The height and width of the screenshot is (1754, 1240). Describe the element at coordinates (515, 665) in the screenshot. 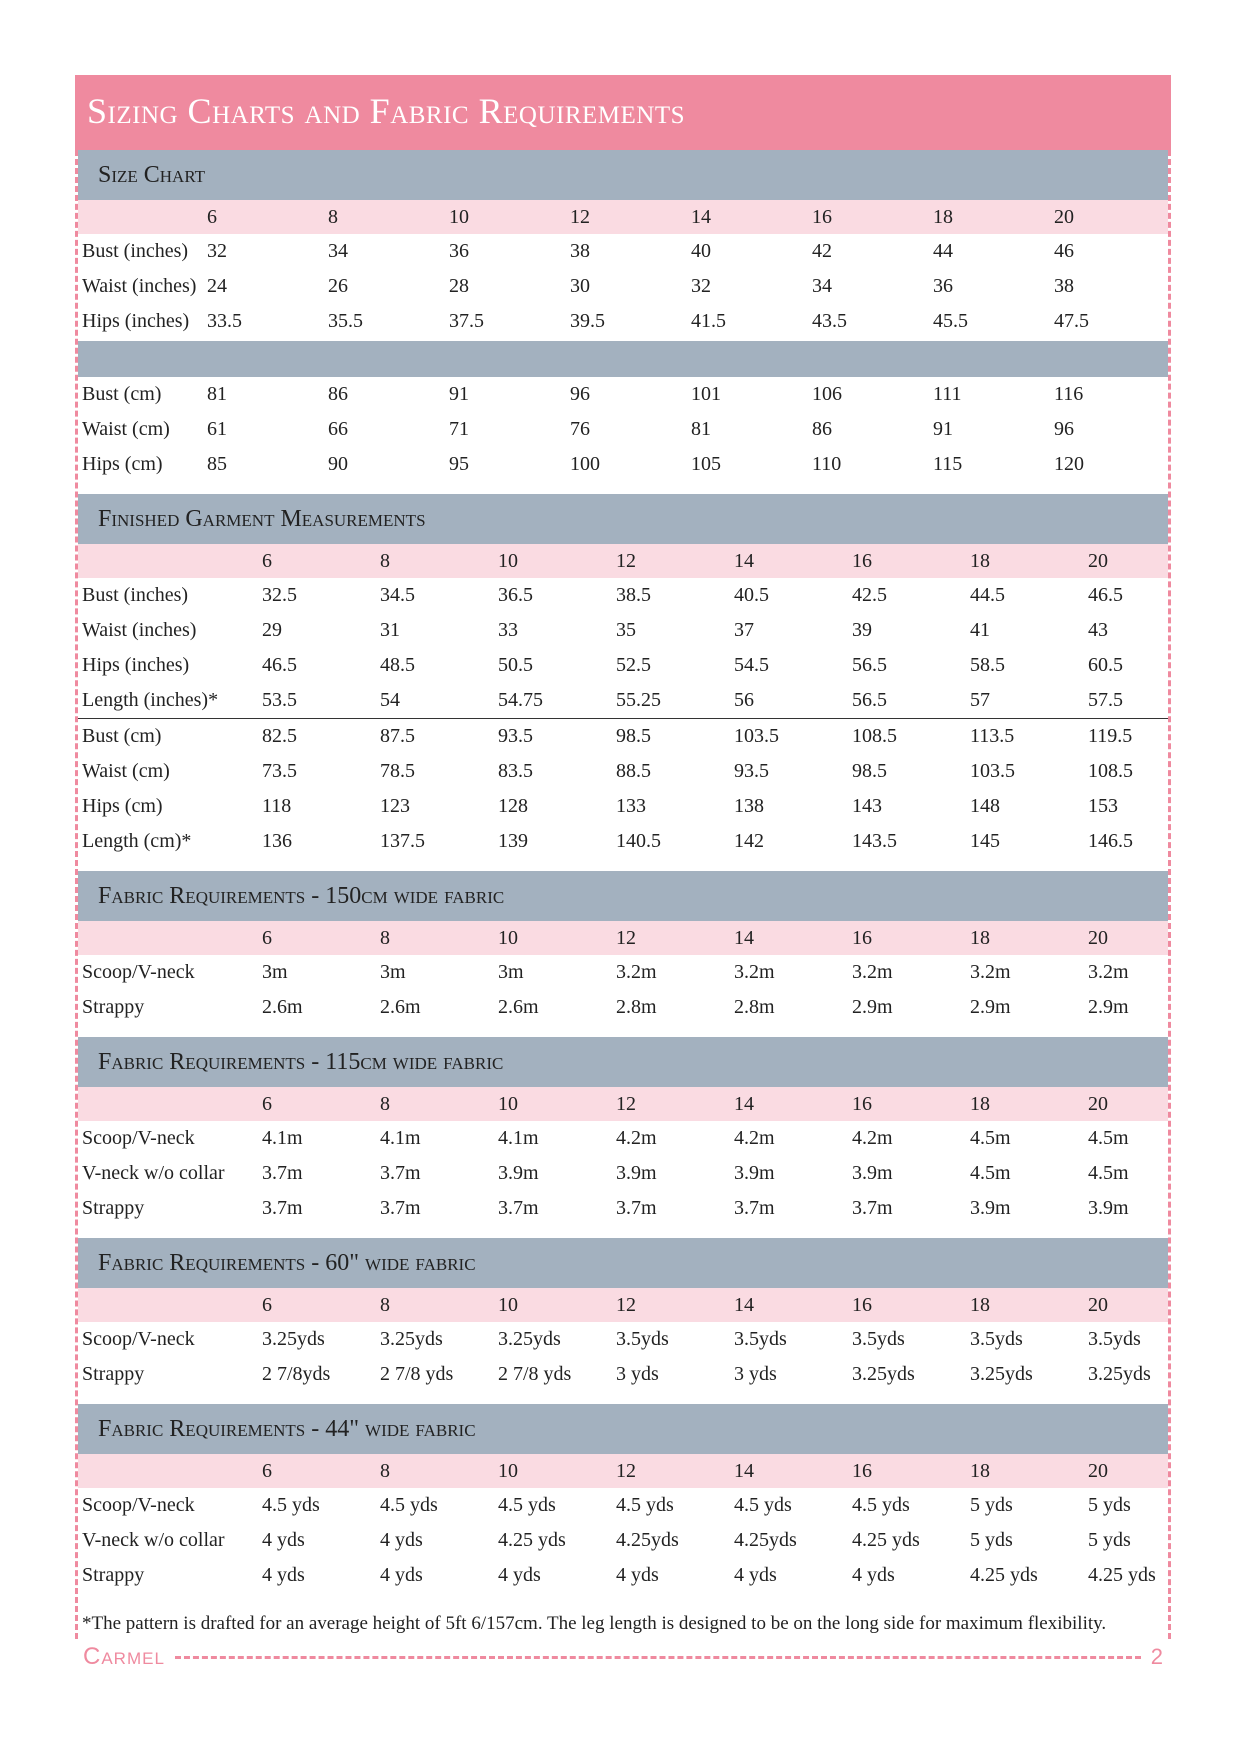

I see `value-cell: 50.5` at that location.